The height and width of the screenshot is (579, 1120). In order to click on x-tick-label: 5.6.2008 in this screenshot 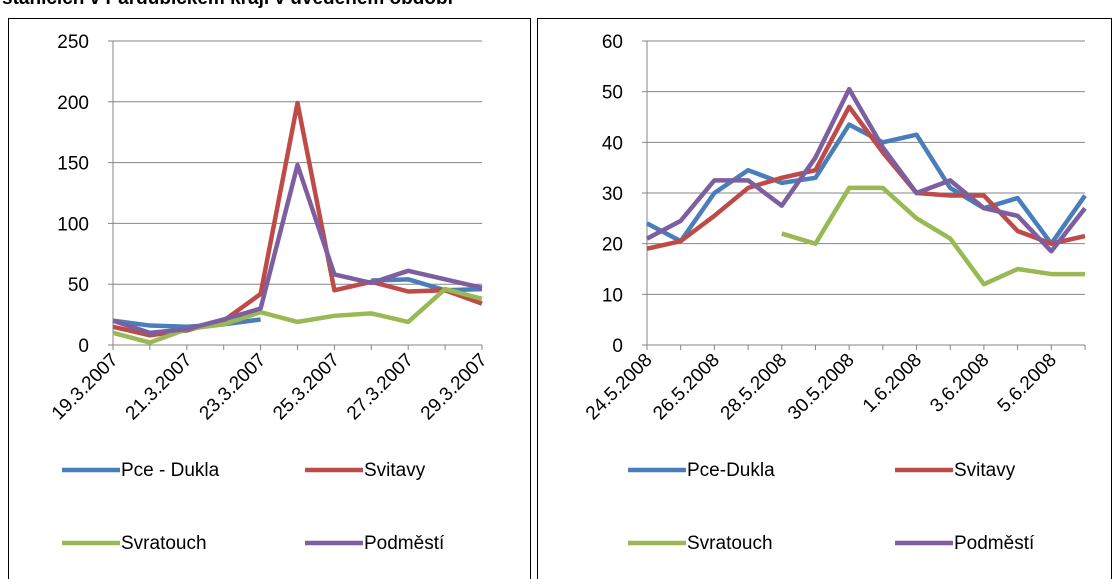, I will do `click(1027, 383)`.